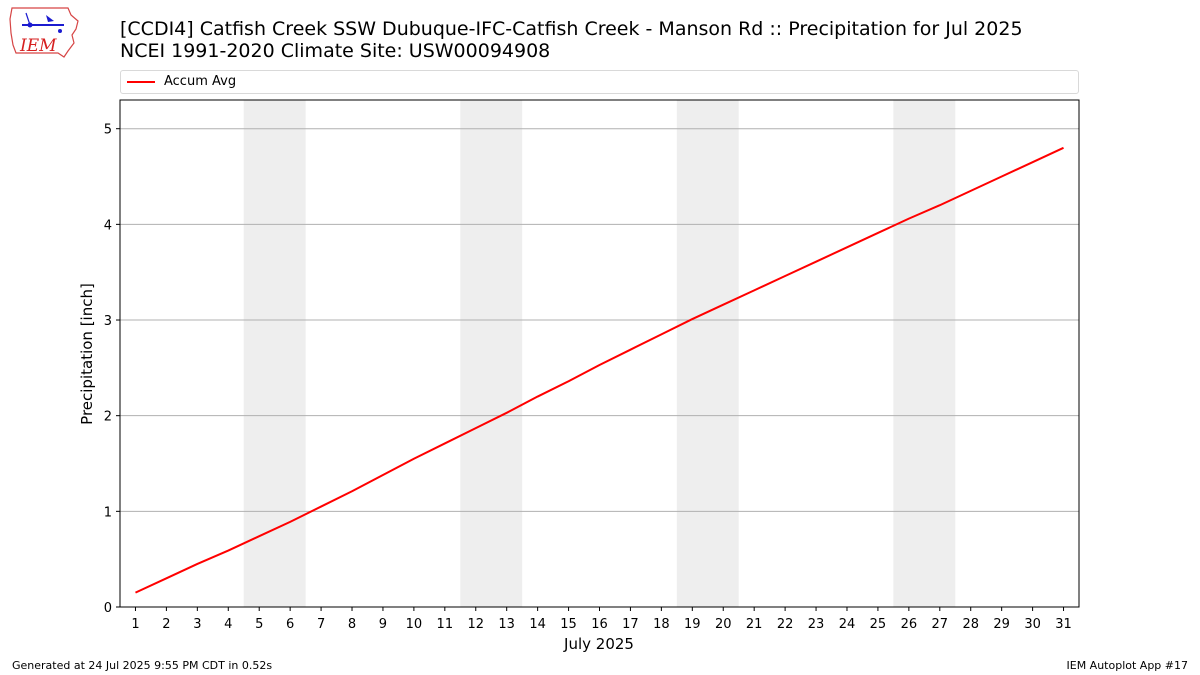 The width and height of the screenshot is (1200, 675). Describe the element at coordinates (599, 624) in the screenshot. I see `x-tick-label-16: 16` at that location.